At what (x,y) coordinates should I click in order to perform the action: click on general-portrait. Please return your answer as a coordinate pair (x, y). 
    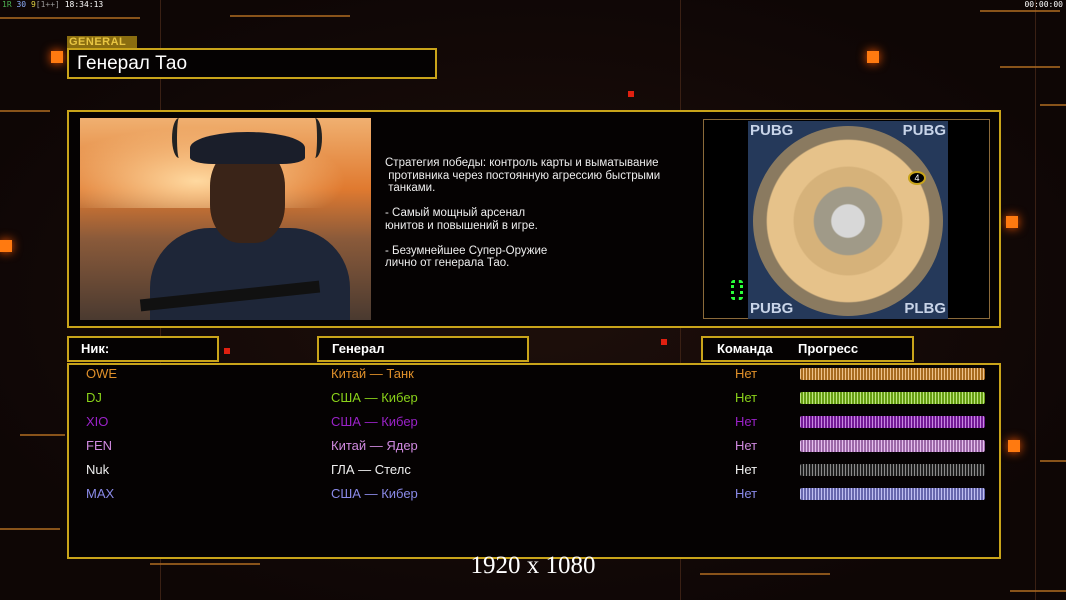
    Looking at the image, I should click on (225, 219).